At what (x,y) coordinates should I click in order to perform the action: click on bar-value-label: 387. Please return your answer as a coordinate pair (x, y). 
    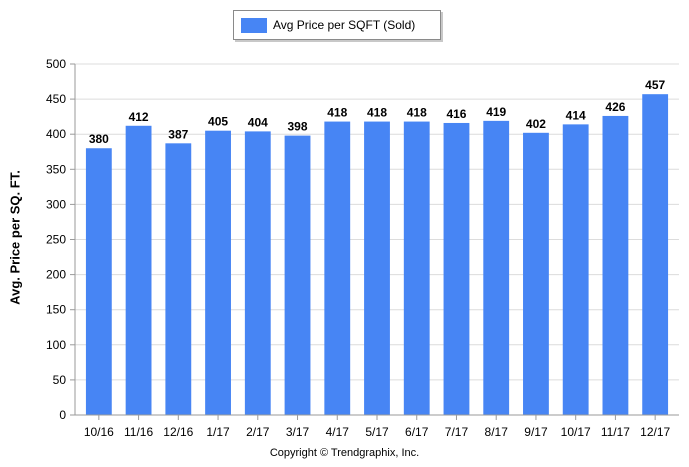
    Looking at the image, I should click on (178, 134).